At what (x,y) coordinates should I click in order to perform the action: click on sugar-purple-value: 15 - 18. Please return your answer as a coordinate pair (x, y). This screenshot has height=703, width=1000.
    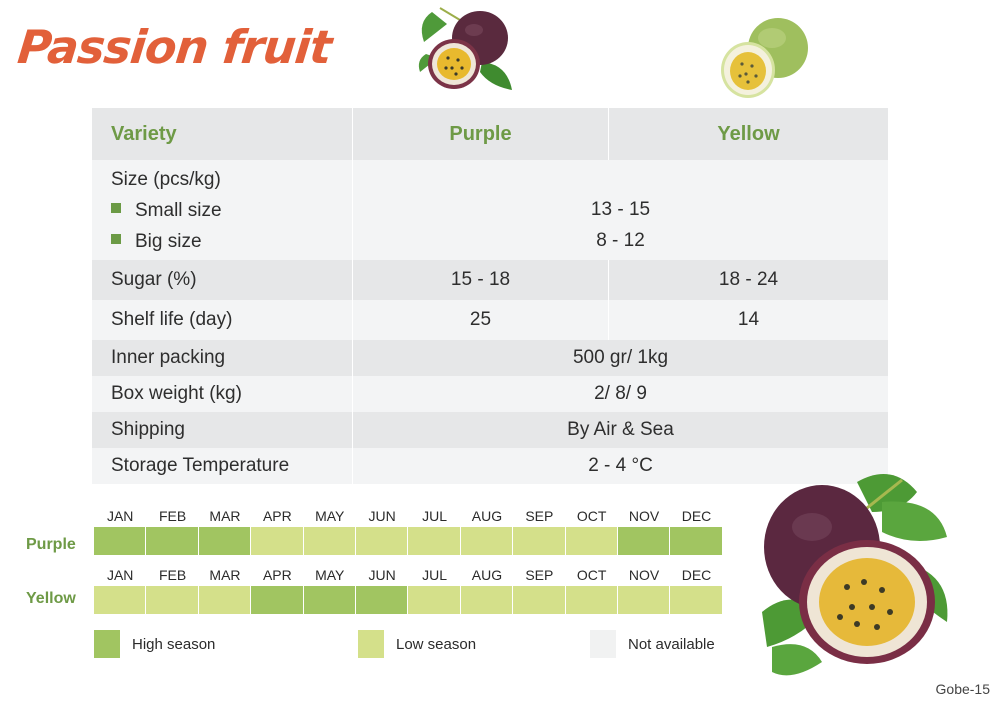
    Looking at the image, I should click on (480, 280).